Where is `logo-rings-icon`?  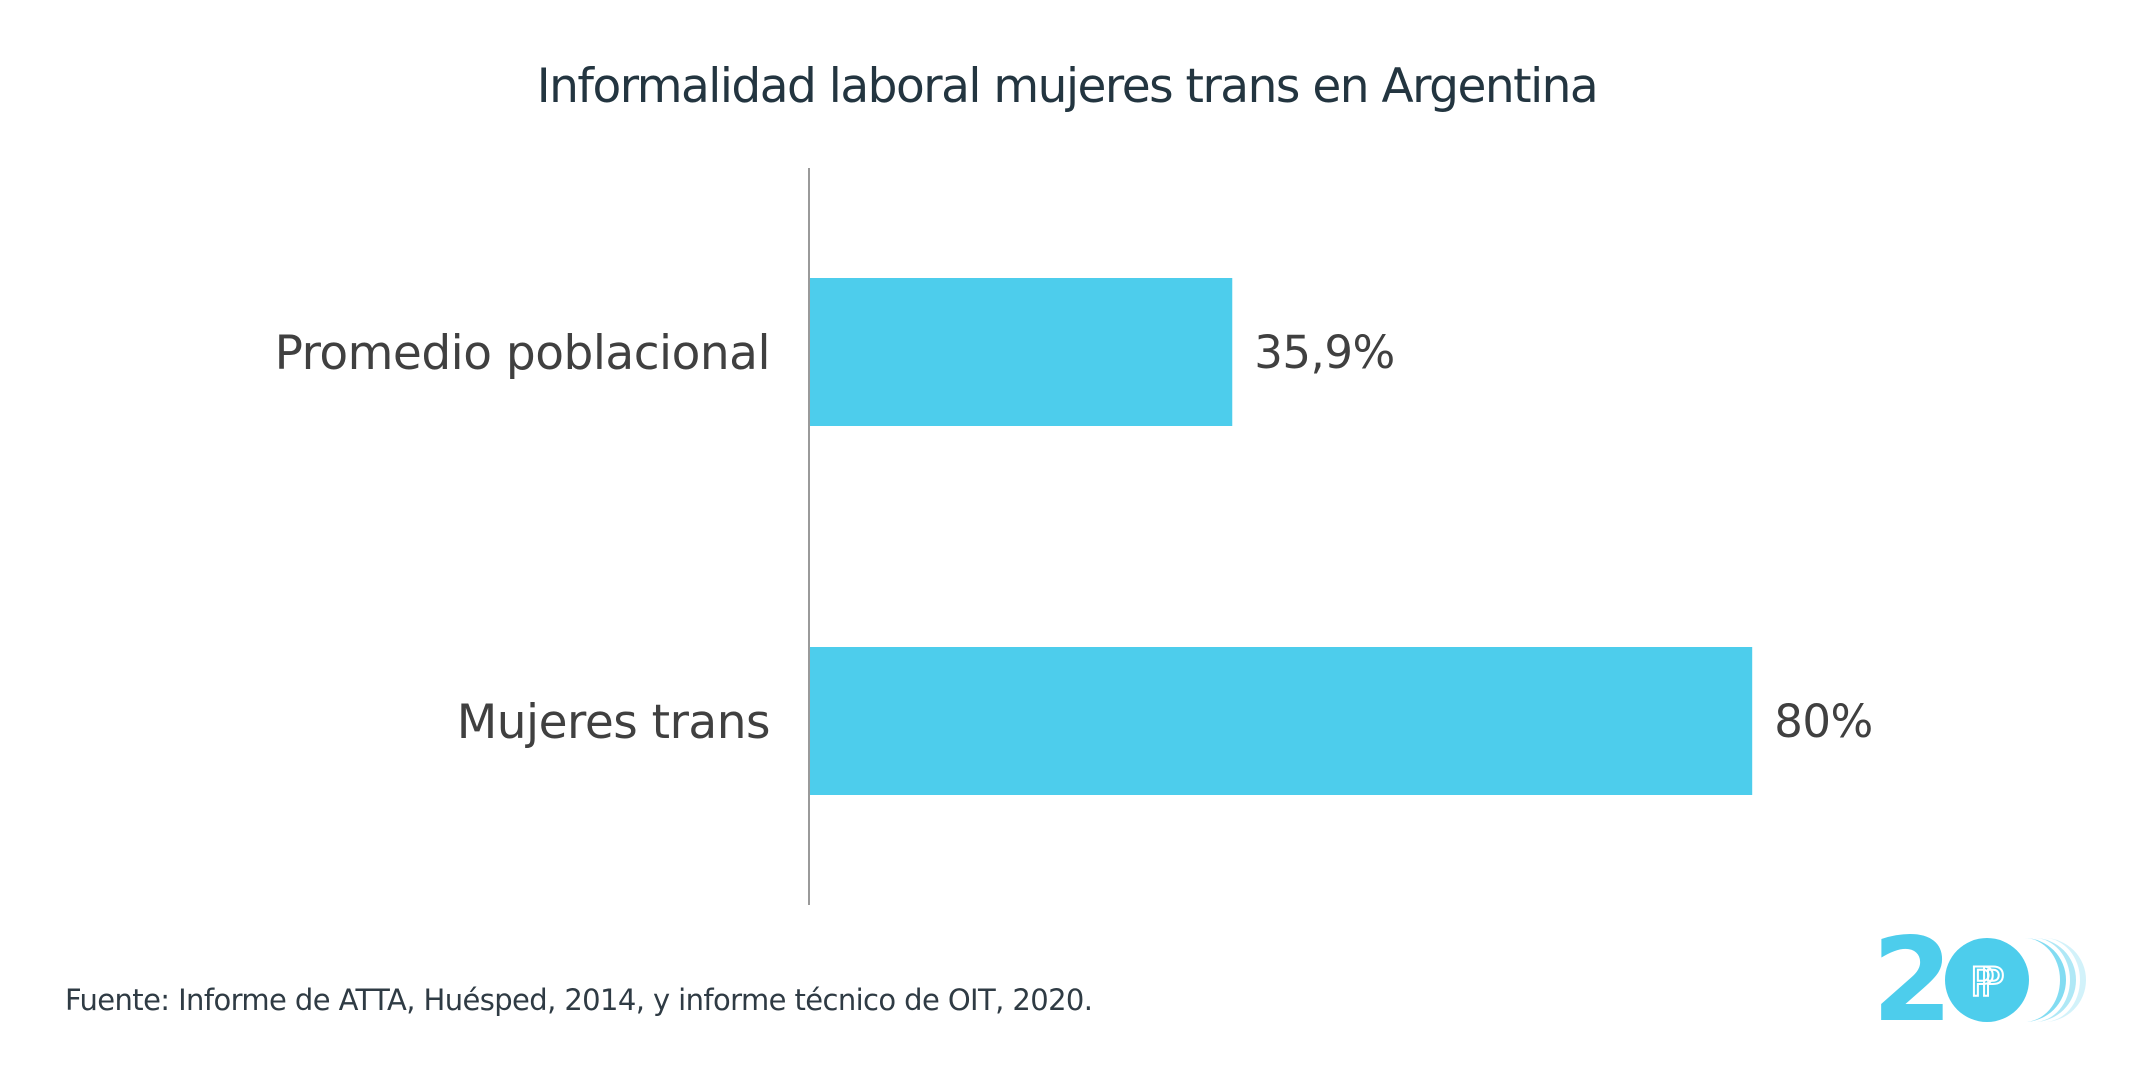 logo-rings-icon is located at coordinates (2055, 980).